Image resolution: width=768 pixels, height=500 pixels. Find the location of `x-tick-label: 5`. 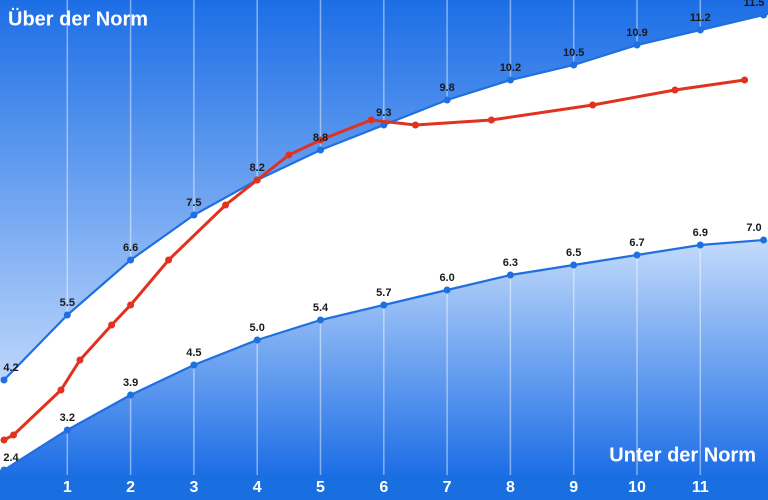

x-tick-label: 5 is located at coordinates (320, 487).